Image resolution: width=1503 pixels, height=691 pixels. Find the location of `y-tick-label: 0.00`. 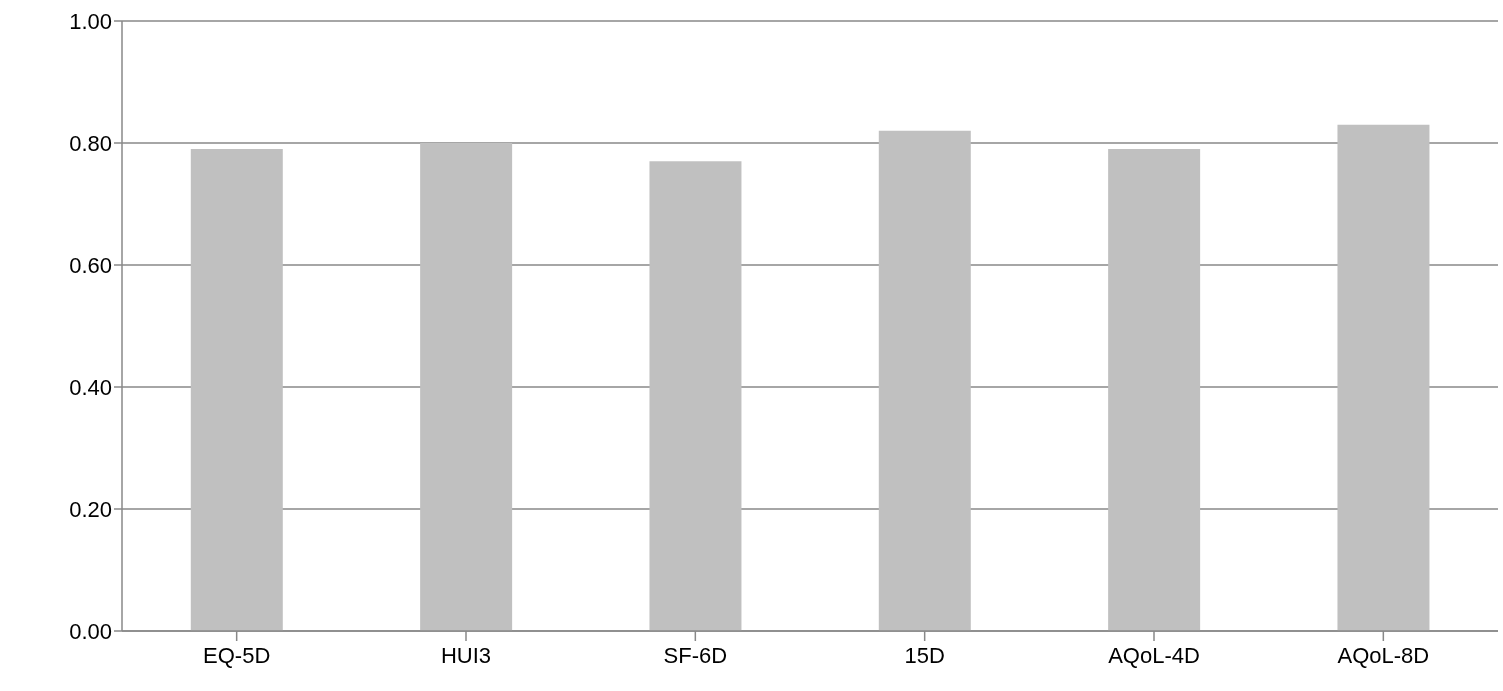

y-tick-label: 0.00 is located at coordinates (90, 631).